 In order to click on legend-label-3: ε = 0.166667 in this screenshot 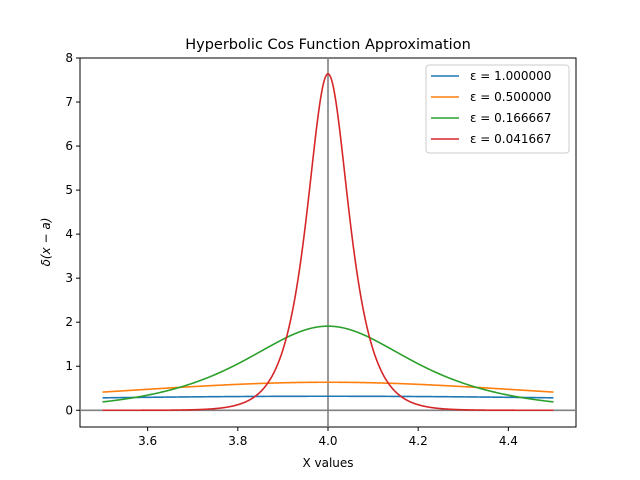, I will do `click(510, 118)`.